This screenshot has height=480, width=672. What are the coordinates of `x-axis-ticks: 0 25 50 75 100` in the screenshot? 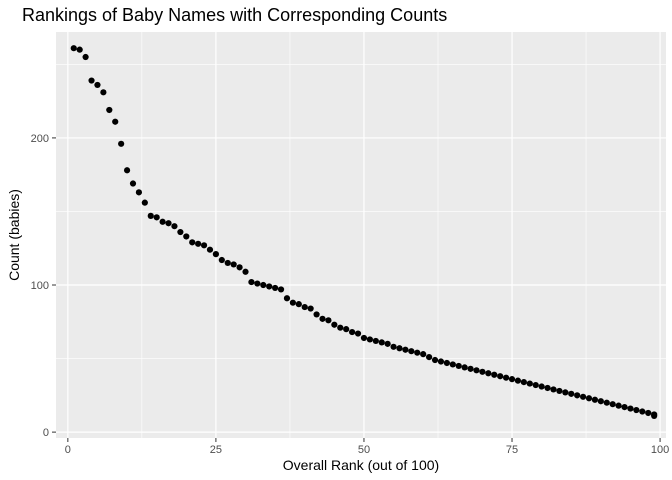 It's located at (367, 447).